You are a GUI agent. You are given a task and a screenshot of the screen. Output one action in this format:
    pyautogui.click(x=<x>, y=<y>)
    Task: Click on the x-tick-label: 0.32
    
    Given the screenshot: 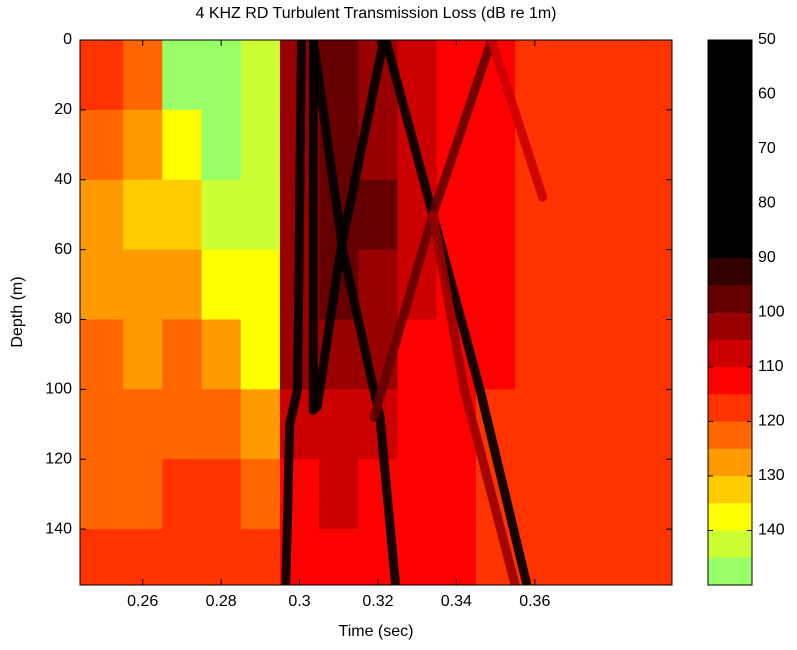 What is the action you would take?
    pyautogui.click(x=377, y=601)
    